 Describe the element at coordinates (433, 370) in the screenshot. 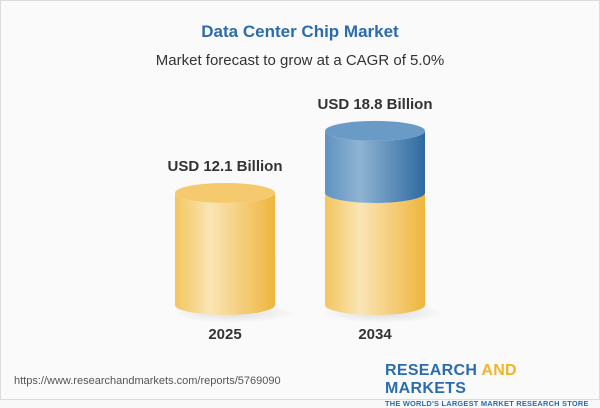

I see `logo-text-research: RESEARCH` at that location.